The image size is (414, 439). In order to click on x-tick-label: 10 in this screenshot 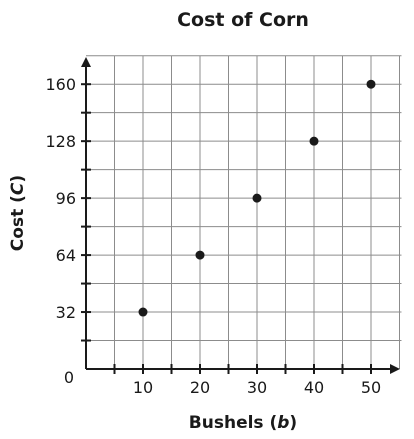, I will do `click(143, 387)`.